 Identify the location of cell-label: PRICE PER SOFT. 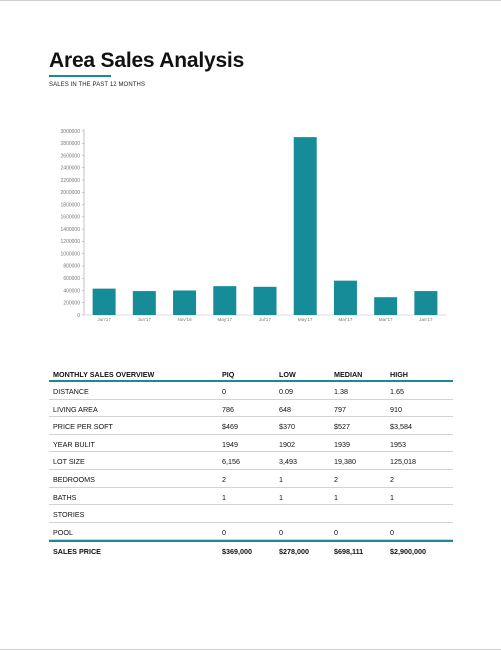
(83, 427).